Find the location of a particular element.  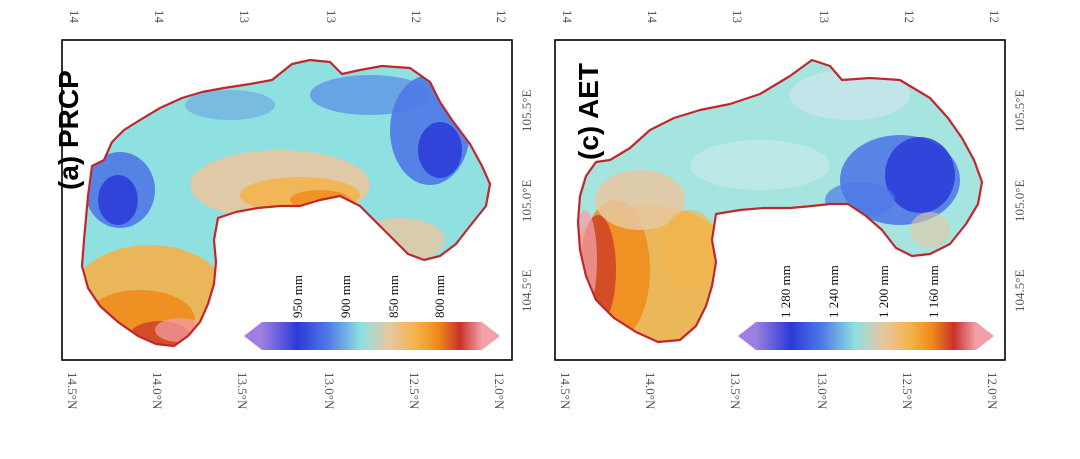

colorbar-label: 1 280 mm is located at coordinates (785, 291).